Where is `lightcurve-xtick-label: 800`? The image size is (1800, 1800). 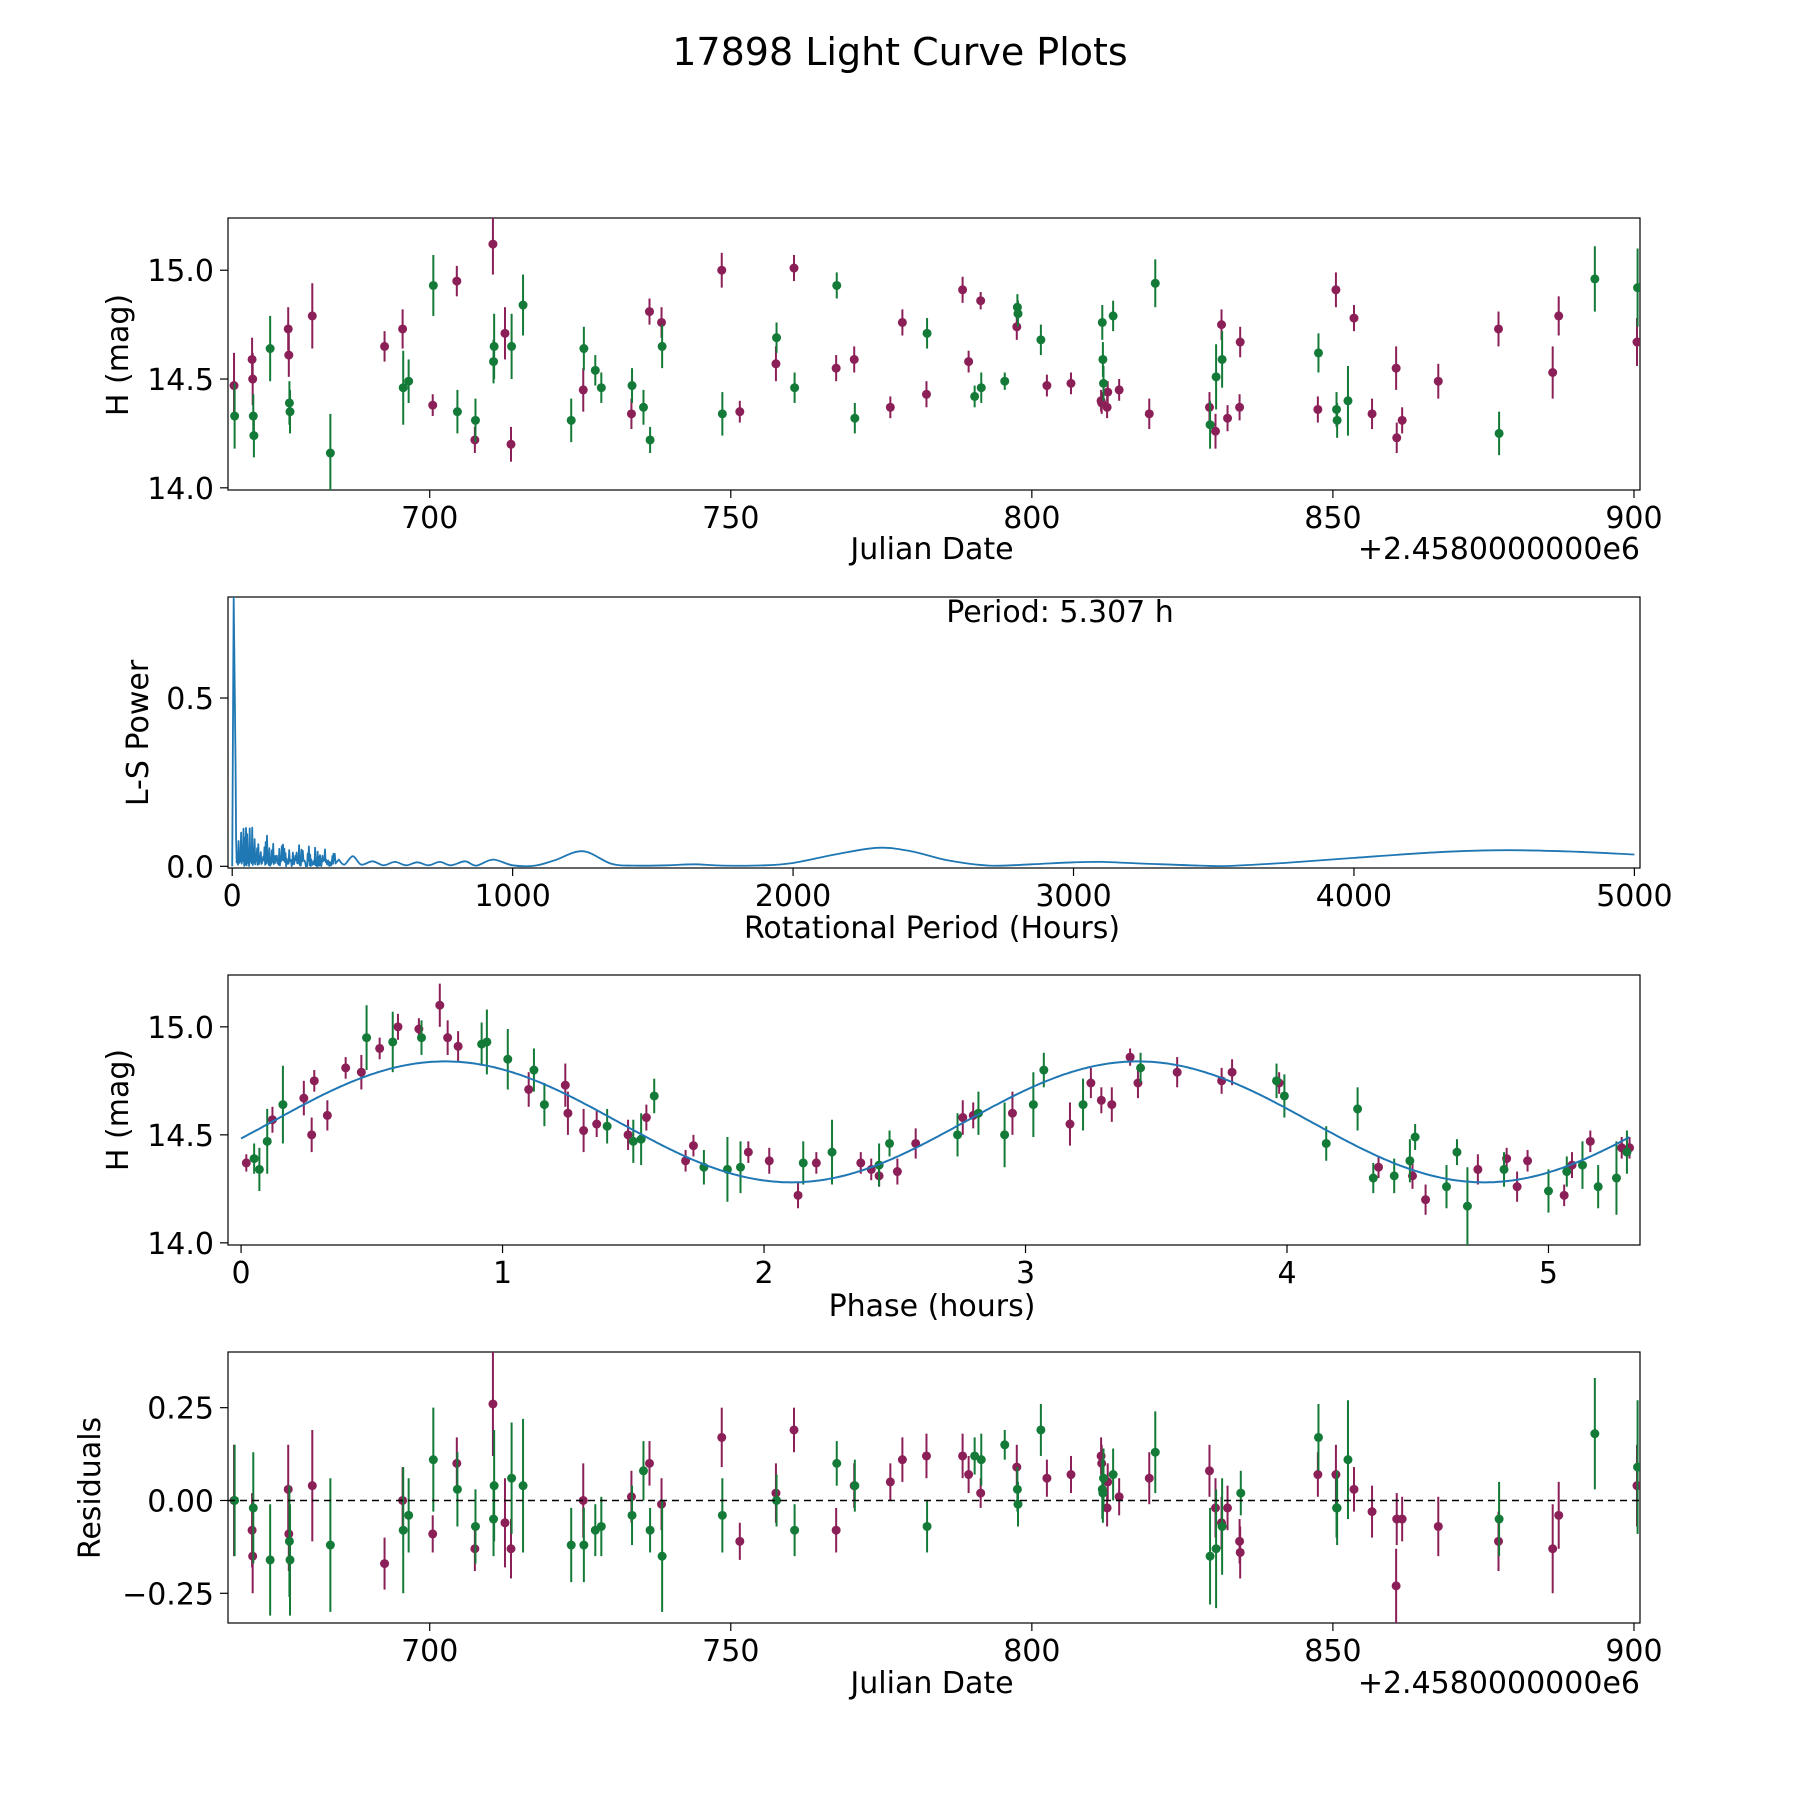 lightcurve-xtick-label: 800 is located at coordinates (1031, 518).